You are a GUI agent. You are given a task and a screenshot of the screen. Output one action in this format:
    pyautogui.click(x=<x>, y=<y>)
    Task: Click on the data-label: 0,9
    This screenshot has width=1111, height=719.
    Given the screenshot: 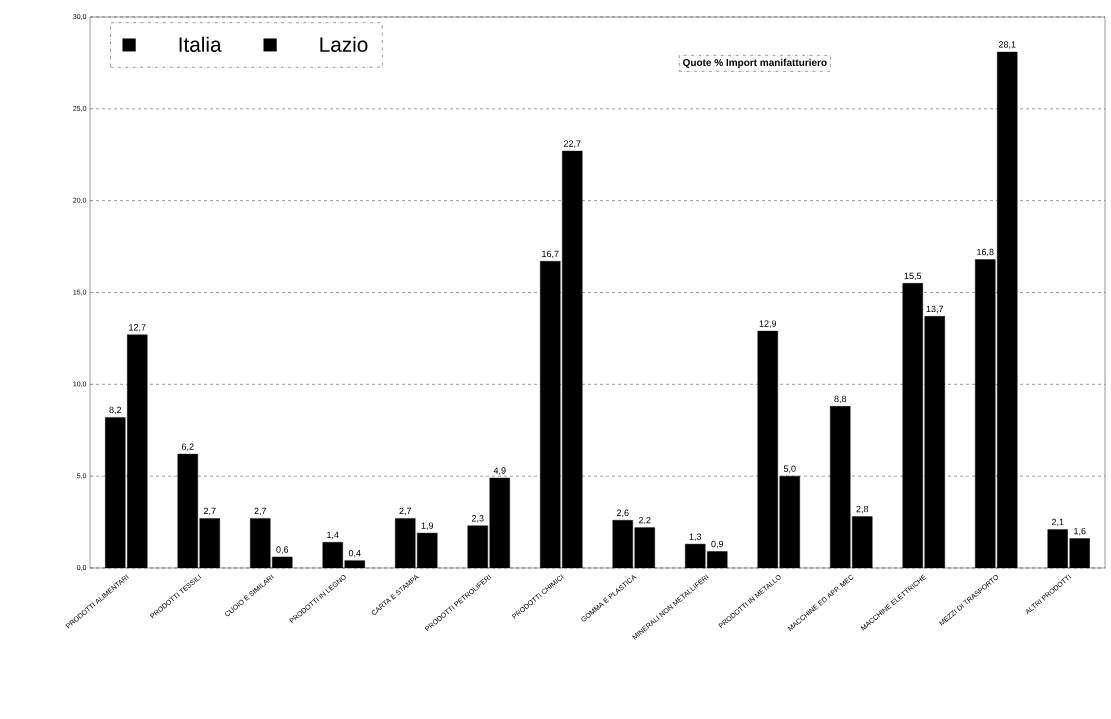 What is the action you would take?
    pyautogui.click(x=717, y=544)
    